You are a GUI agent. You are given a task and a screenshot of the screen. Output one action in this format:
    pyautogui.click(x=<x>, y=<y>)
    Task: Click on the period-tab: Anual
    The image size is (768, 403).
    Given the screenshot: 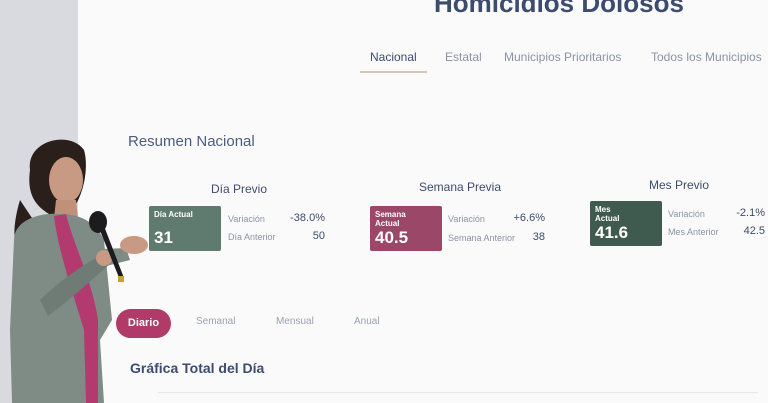 What is the action you would take?
    pyautogui.click(x=367, y=321)
    